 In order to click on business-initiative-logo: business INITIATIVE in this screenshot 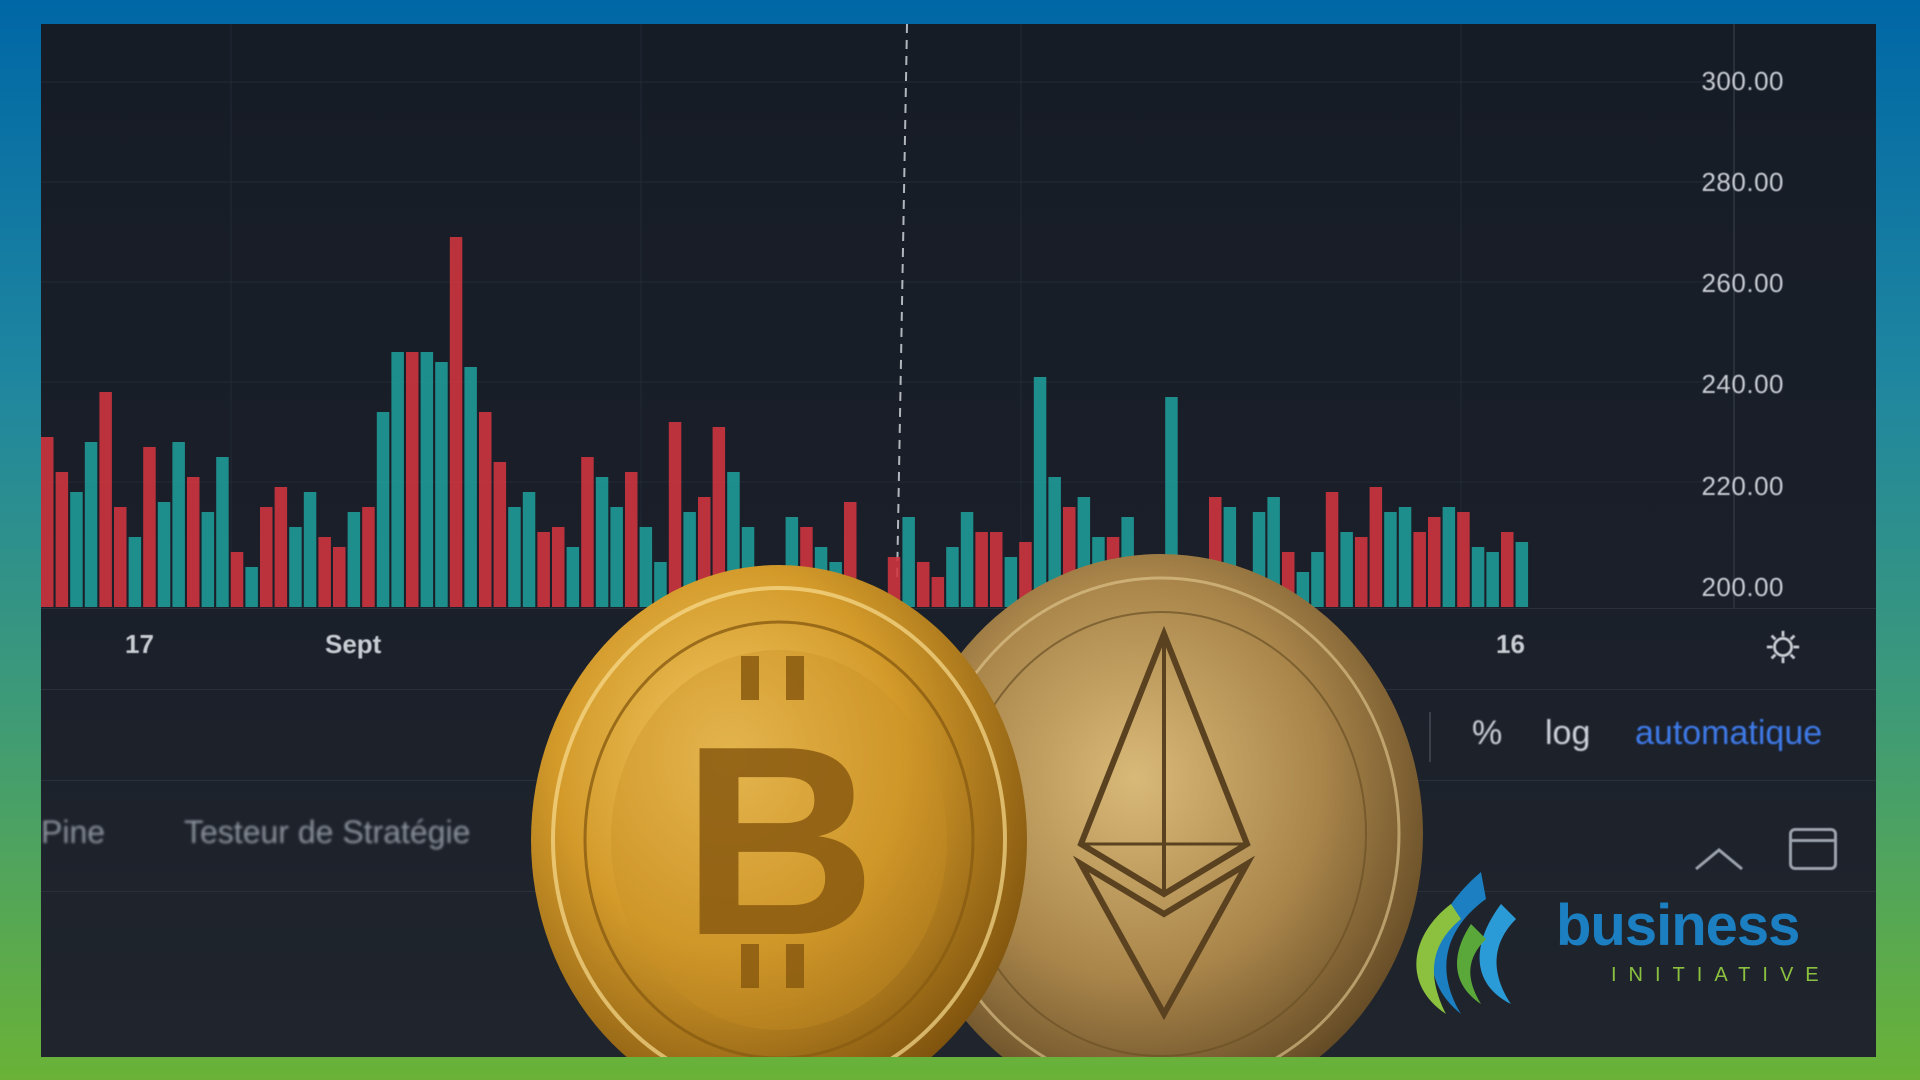, I will do `click(1631, 954)`.